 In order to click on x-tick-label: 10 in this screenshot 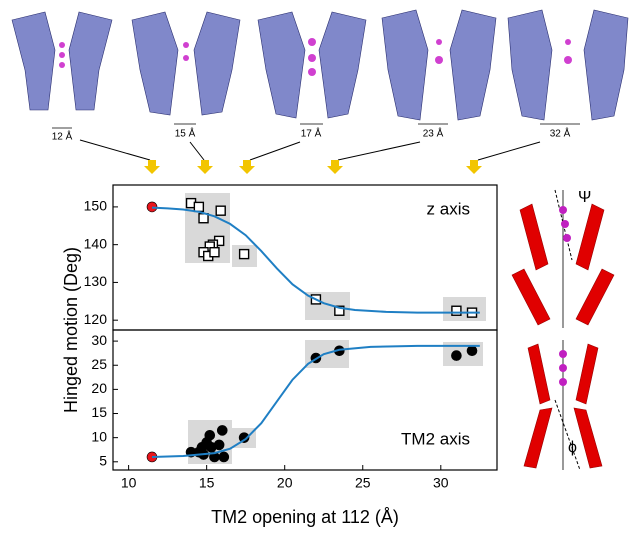, I will do `click(129, 483)`.